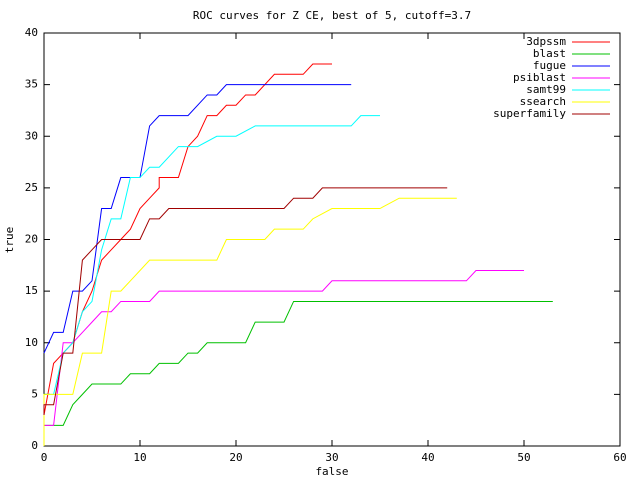 The height and width of the screenshot is (480, 640). I want to click on x-tick-label: 0, so click(44, 457).